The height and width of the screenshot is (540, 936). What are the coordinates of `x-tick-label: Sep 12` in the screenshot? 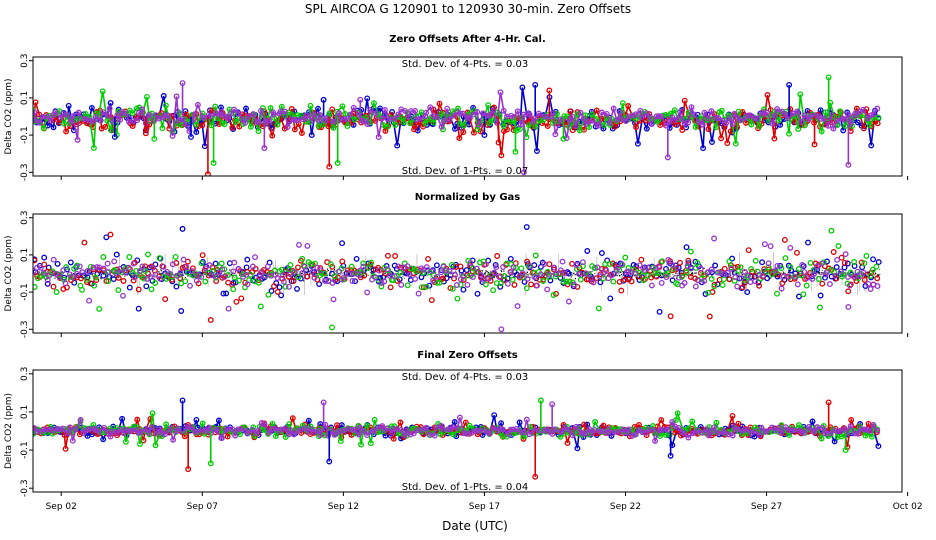 It's located at (343, 507).